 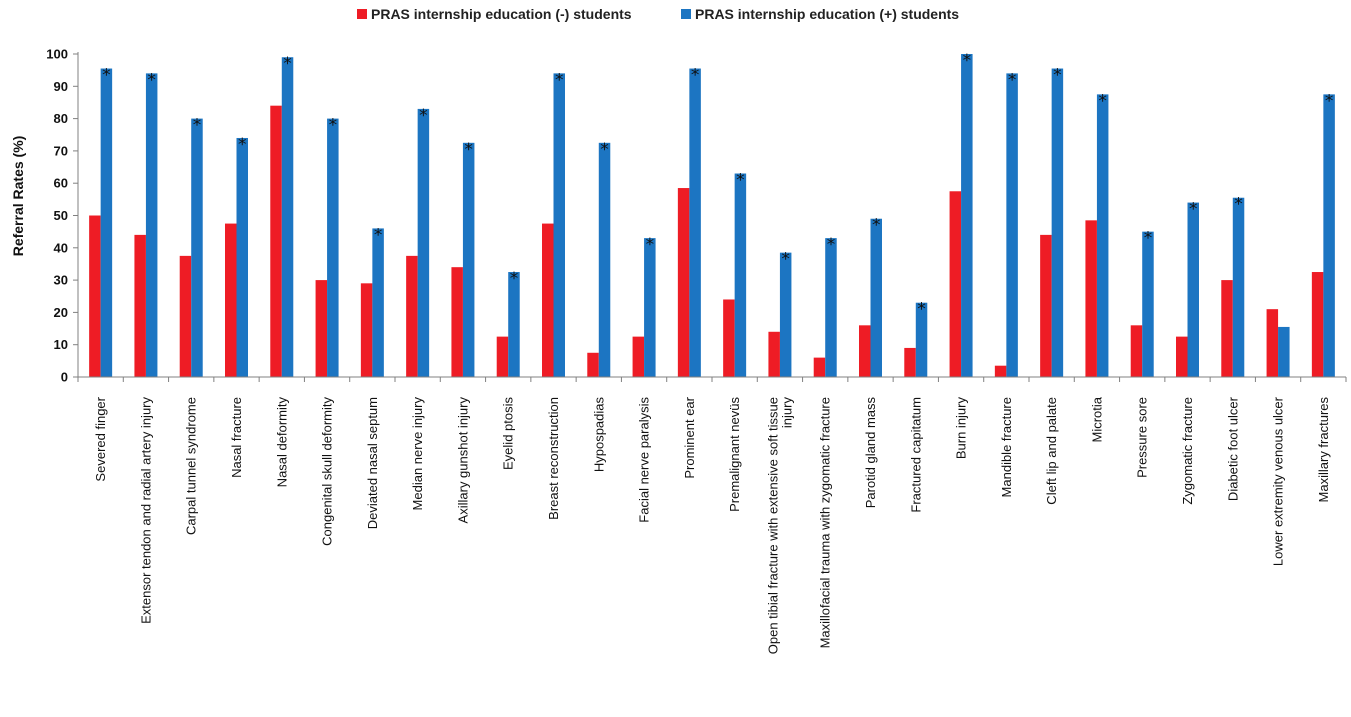 I want to click on bar-pras-negative-nasal-deformity, so click(x=276, y=241).